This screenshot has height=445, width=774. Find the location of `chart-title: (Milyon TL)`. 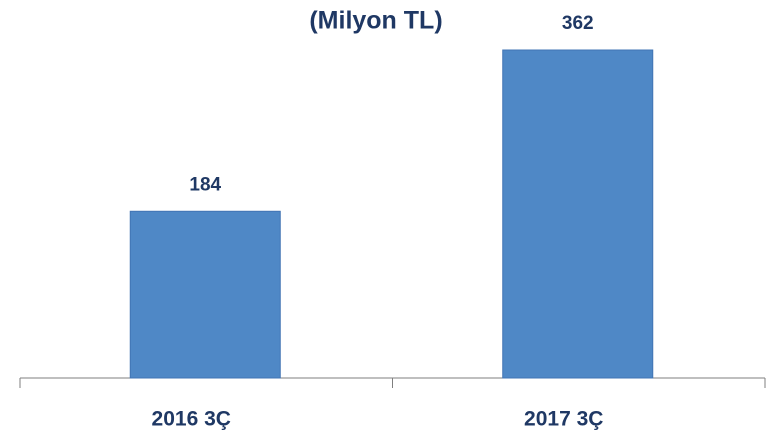

chart-title: (Milyon TL) is located at coordinates (375, 21).